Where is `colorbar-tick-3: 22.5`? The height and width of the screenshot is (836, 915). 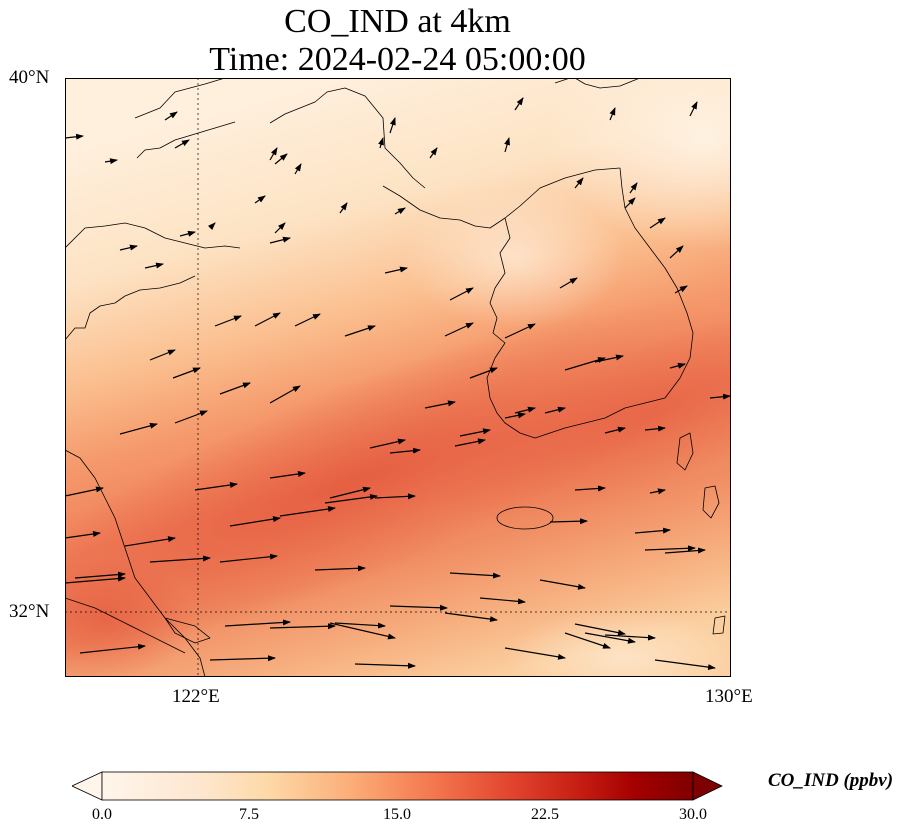 colorbar-tick-3: 22.5 is located at coordinates (545, 814).